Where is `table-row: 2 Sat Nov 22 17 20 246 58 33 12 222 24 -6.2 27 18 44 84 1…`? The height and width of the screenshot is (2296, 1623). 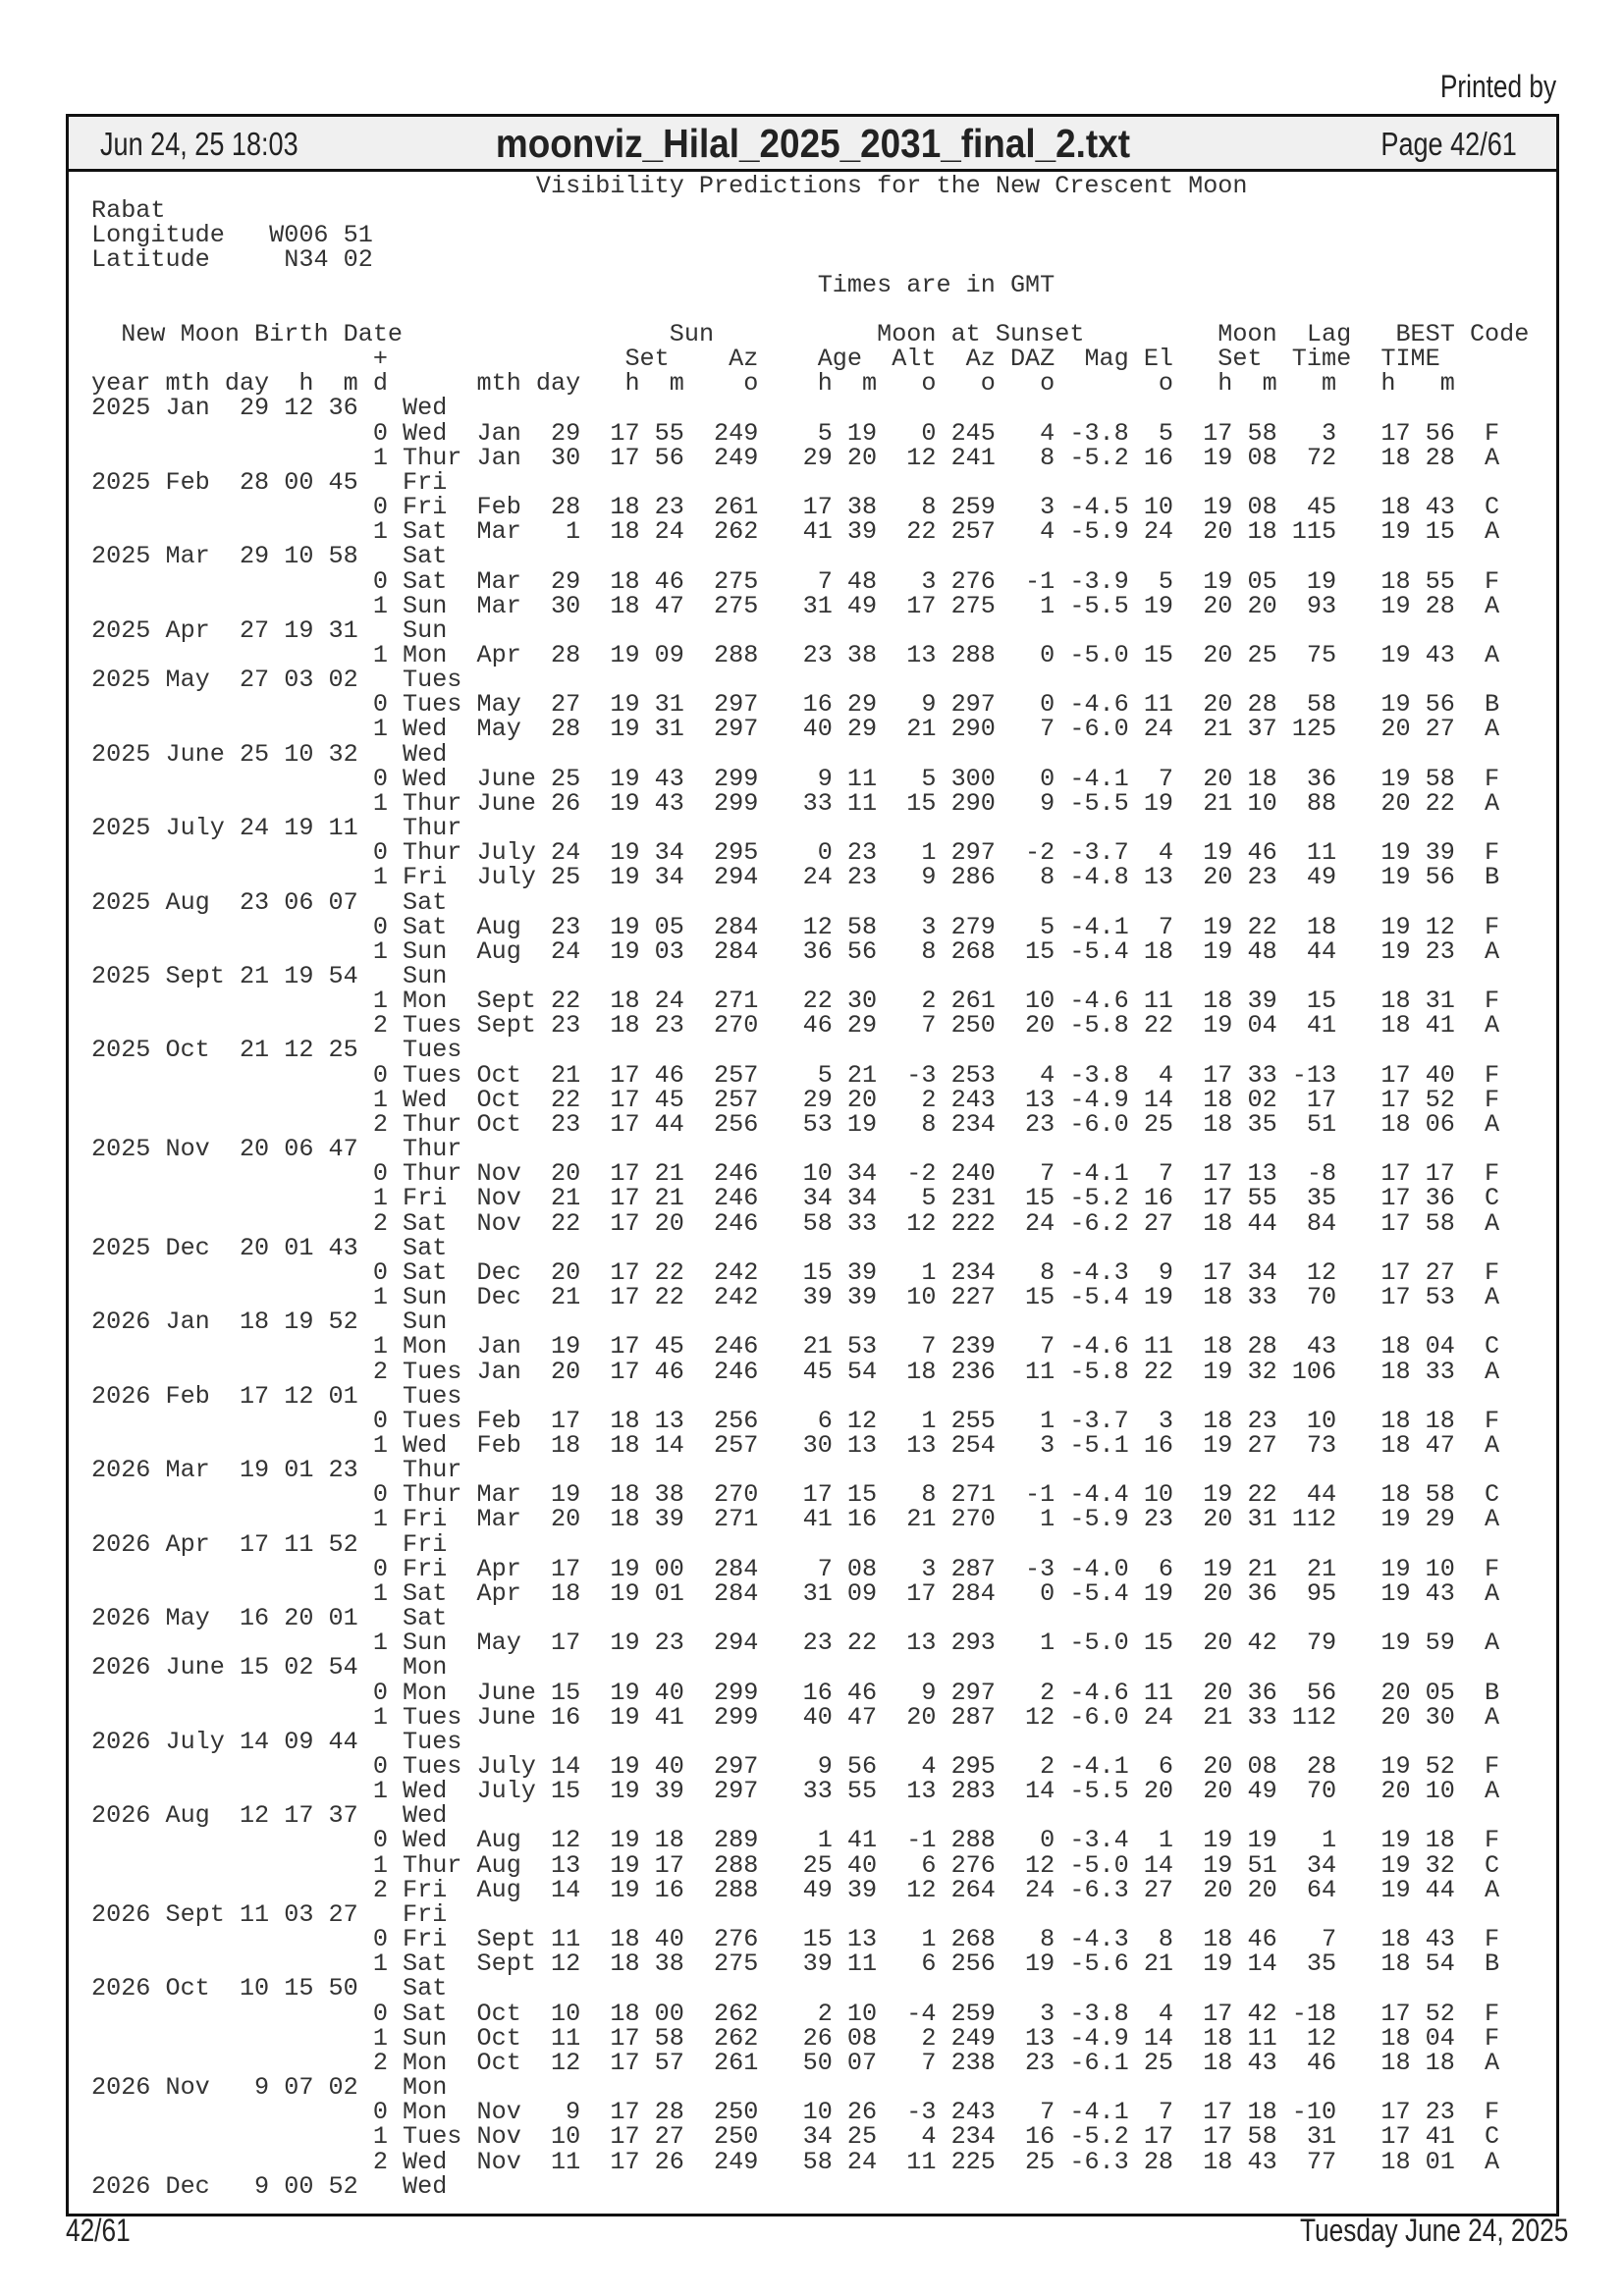 table-row: 2 Sat Nov 22 17 20 246 58 33 12 222 24 -6.2 27 18 44 84 1… is located at coordinates (817, 1223).